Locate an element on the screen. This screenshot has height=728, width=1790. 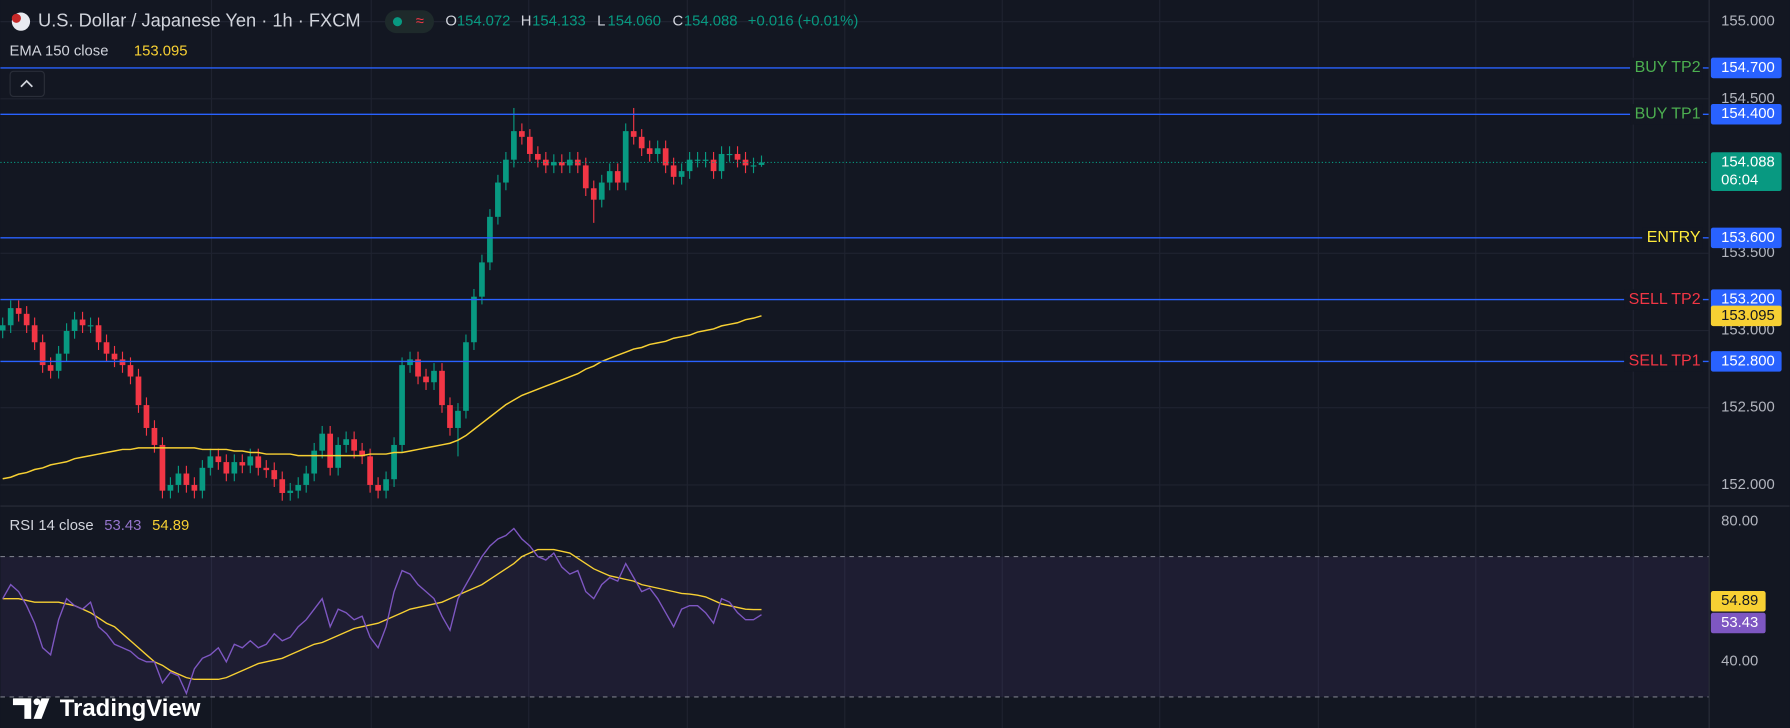
level-name: BUY TP1 is located at coordinates (1668, 114).